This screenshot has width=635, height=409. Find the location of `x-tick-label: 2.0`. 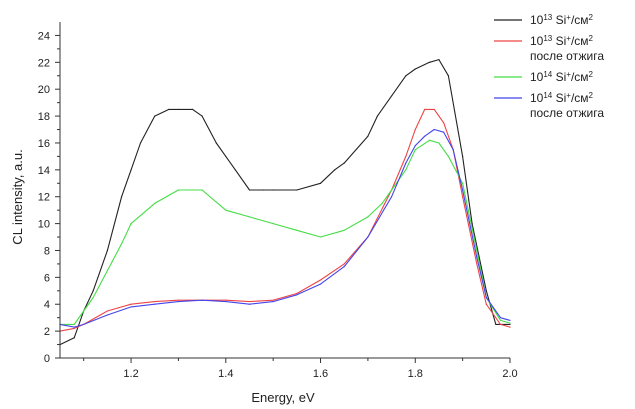

x-tick-label: 2.0 is located at coordinates (509, 374).